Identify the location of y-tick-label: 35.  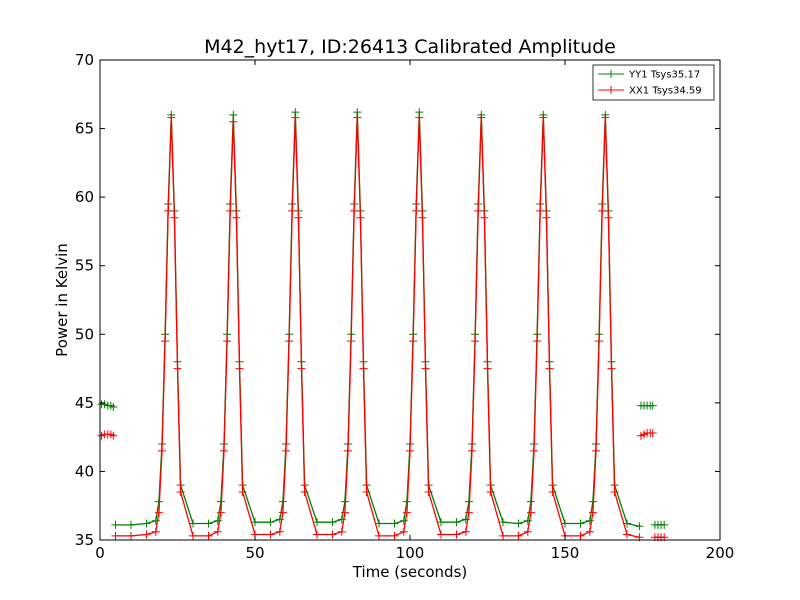
(84, 540).